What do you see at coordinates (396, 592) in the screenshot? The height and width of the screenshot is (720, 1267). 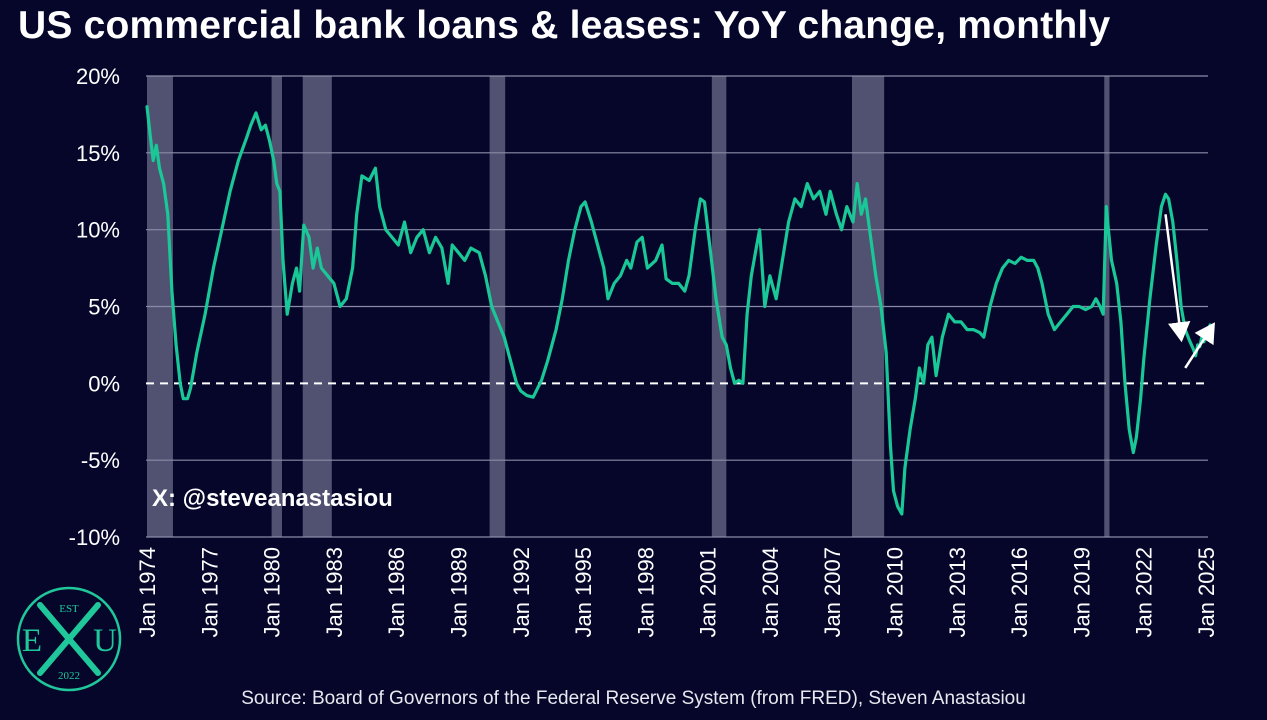 I see `x-tick-label: Jan 1986` at bounding box center [396, 592].